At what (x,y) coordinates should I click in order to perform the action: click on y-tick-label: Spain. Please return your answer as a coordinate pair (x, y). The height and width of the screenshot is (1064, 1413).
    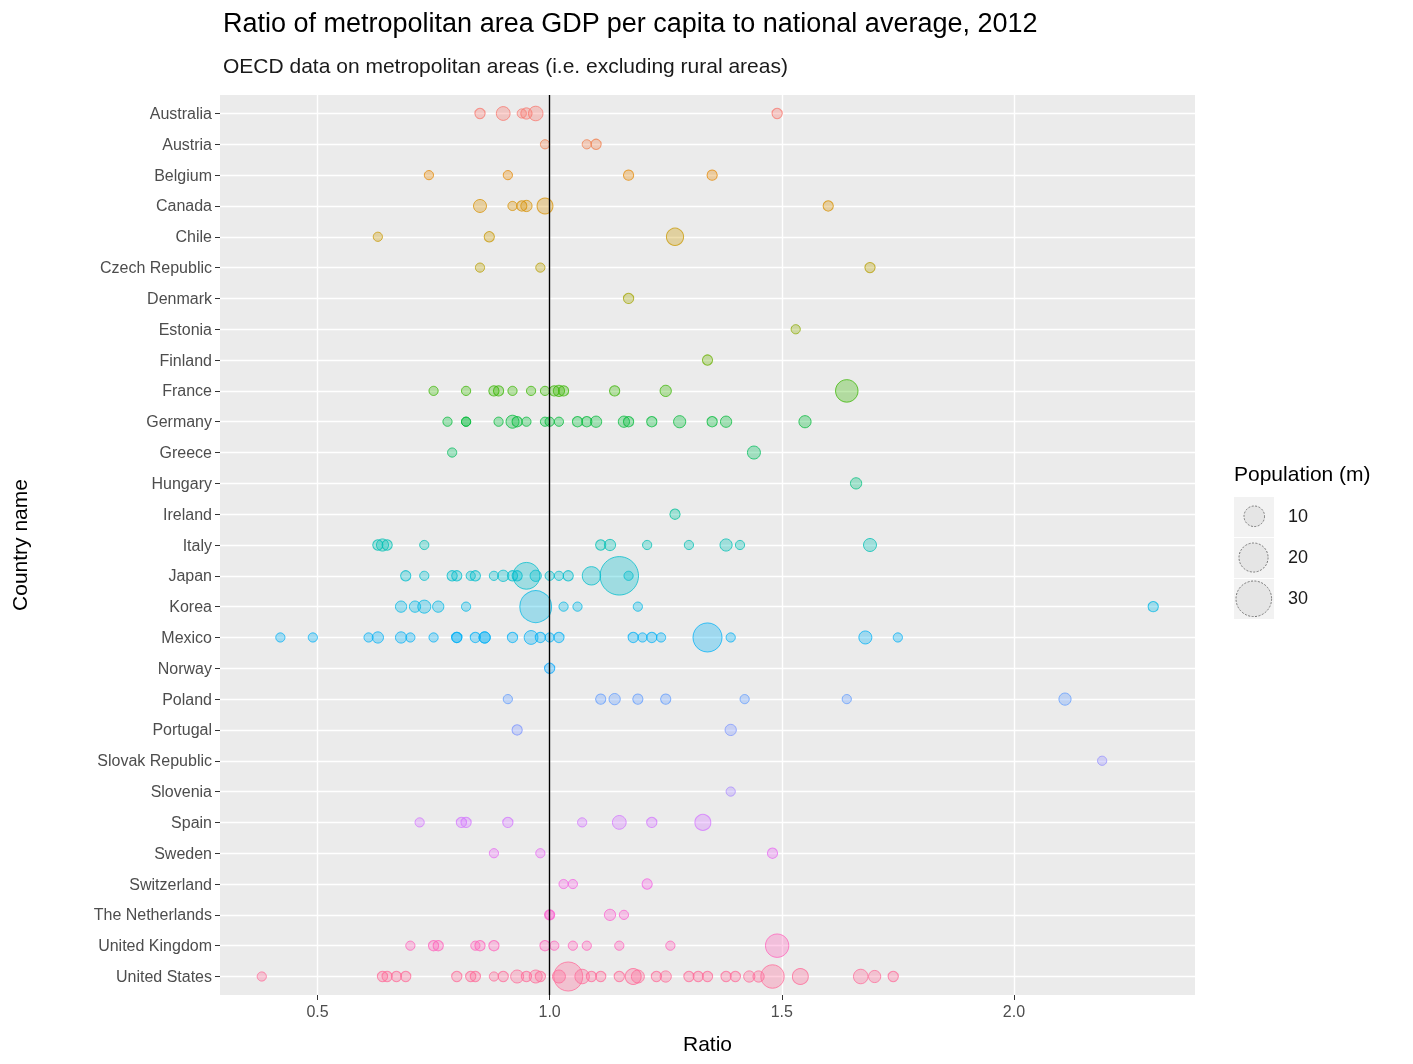
    Looking at the image, I should click on (191, 822).